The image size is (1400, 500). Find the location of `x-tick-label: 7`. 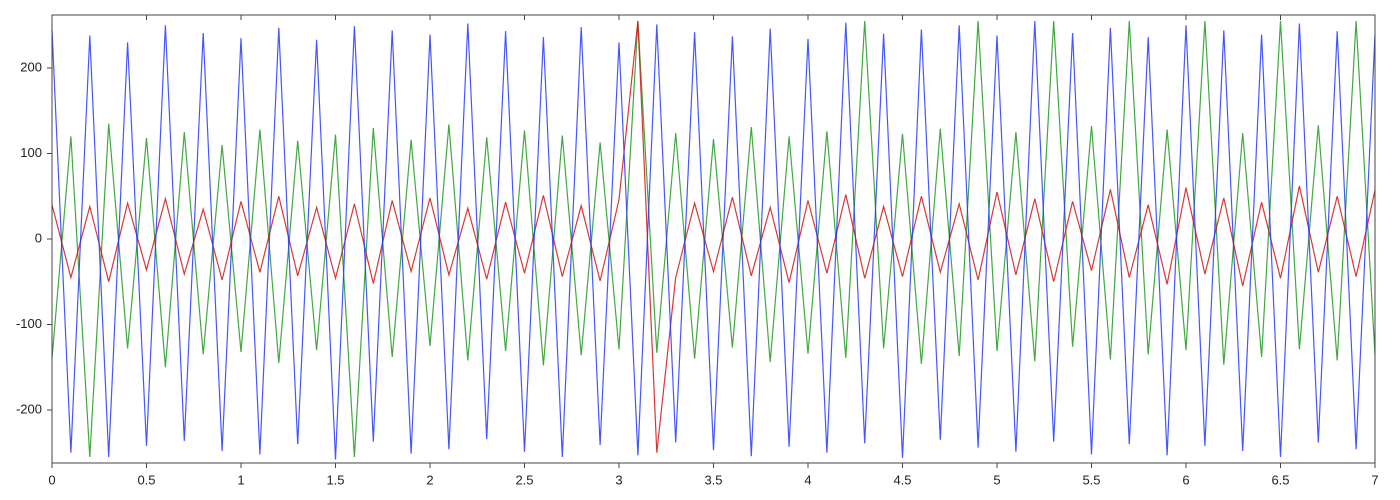

x-tick-label: 7 is located at coordinates (1374, 479).